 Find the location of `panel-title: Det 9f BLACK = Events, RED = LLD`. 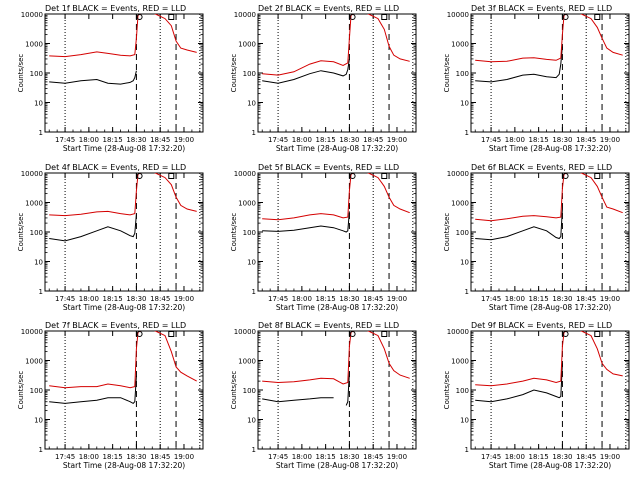

panel-title: Det 9f BLACK = Events, RED = LLD is located at coordinates (541, 325).